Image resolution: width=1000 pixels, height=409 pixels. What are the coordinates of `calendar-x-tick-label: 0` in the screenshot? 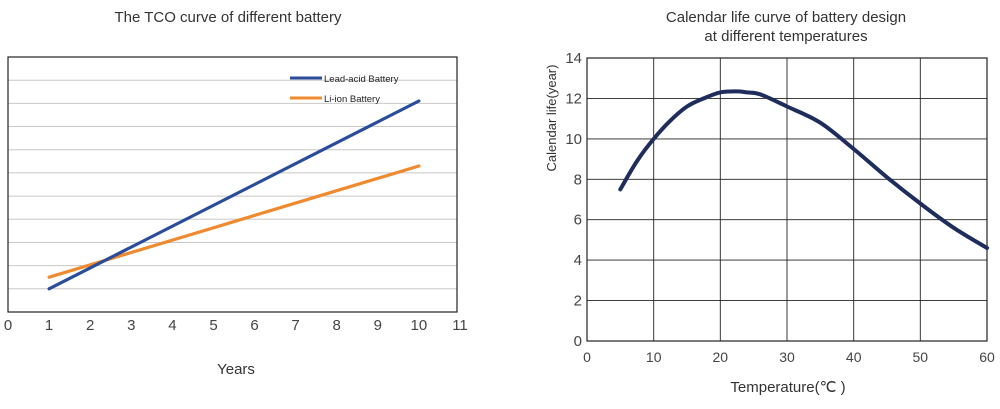 It's located at (587, 357).